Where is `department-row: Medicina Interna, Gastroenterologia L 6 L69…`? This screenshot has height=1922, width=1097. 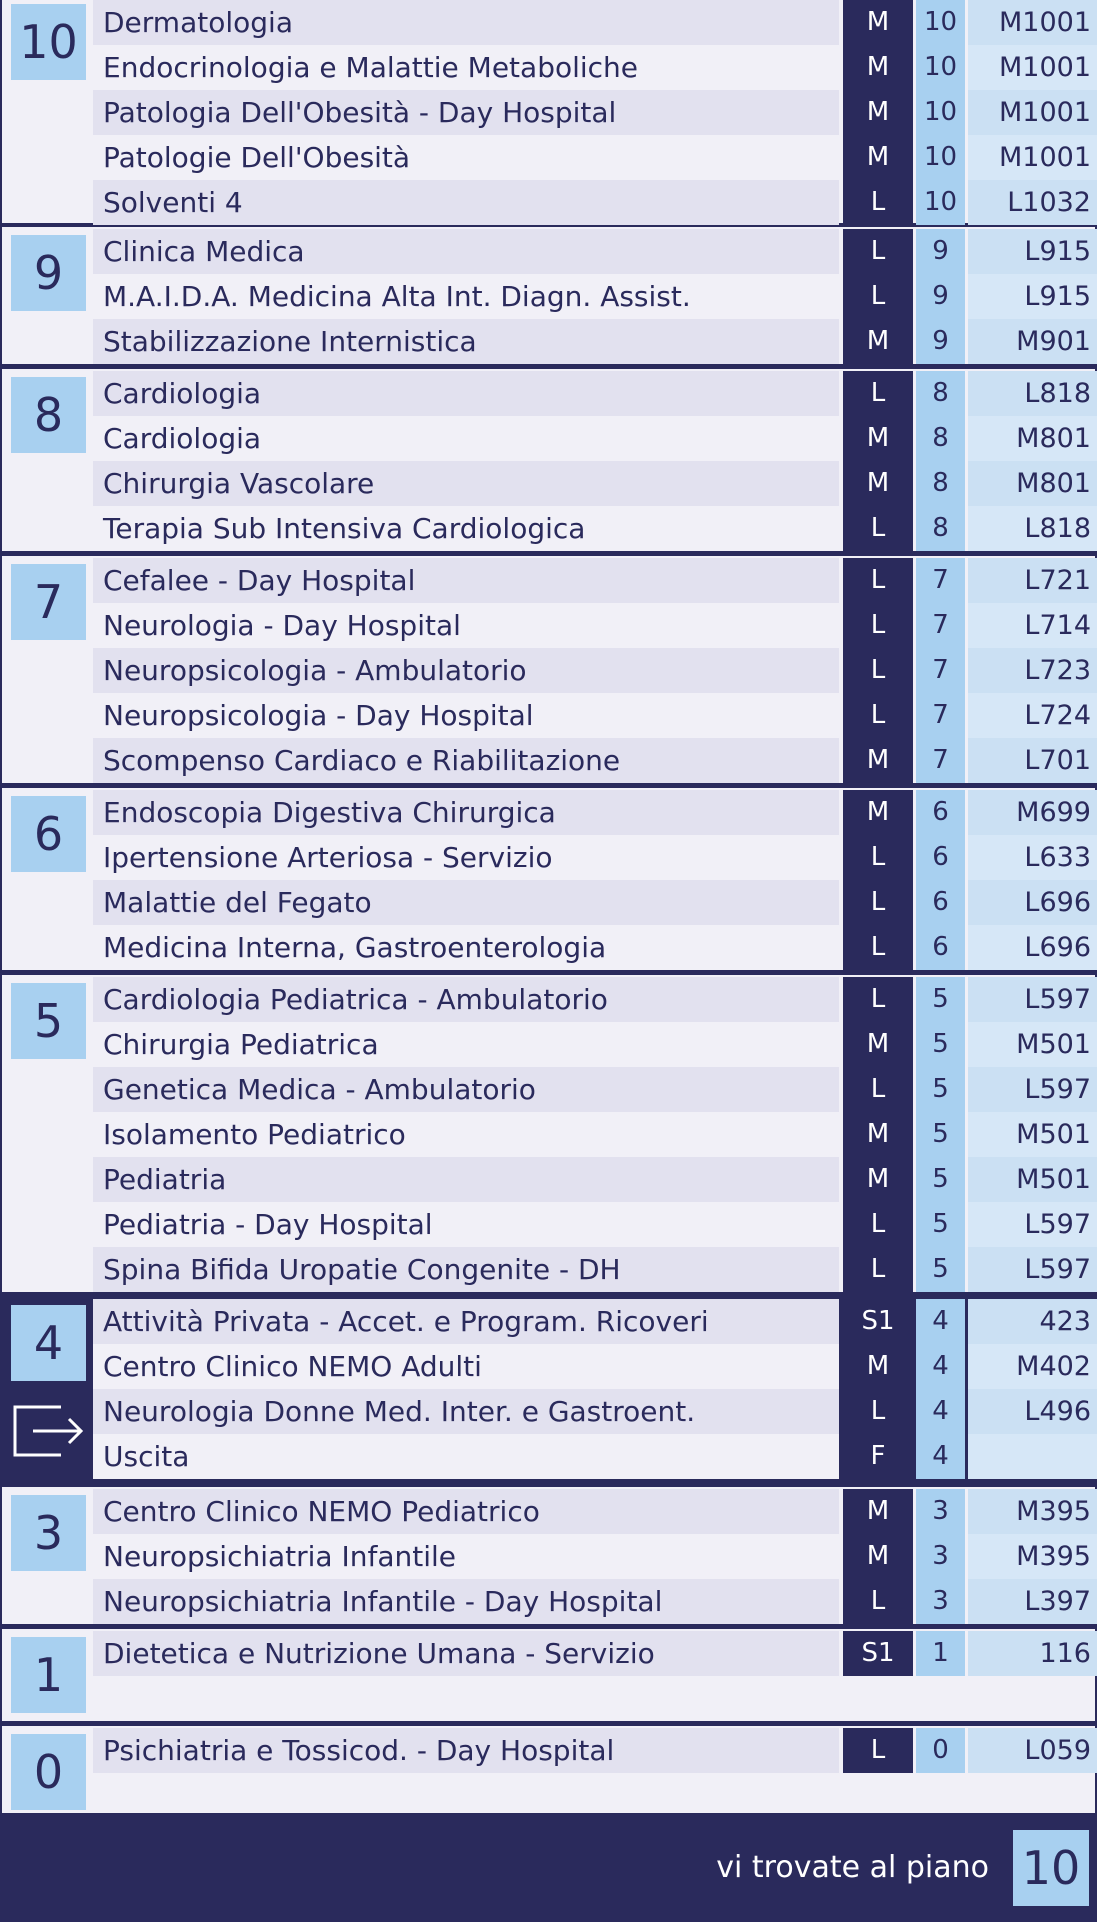 department-row: Medicina Interna, Gastroenterologia L 6 L69… is located at coordinates (595, 947).